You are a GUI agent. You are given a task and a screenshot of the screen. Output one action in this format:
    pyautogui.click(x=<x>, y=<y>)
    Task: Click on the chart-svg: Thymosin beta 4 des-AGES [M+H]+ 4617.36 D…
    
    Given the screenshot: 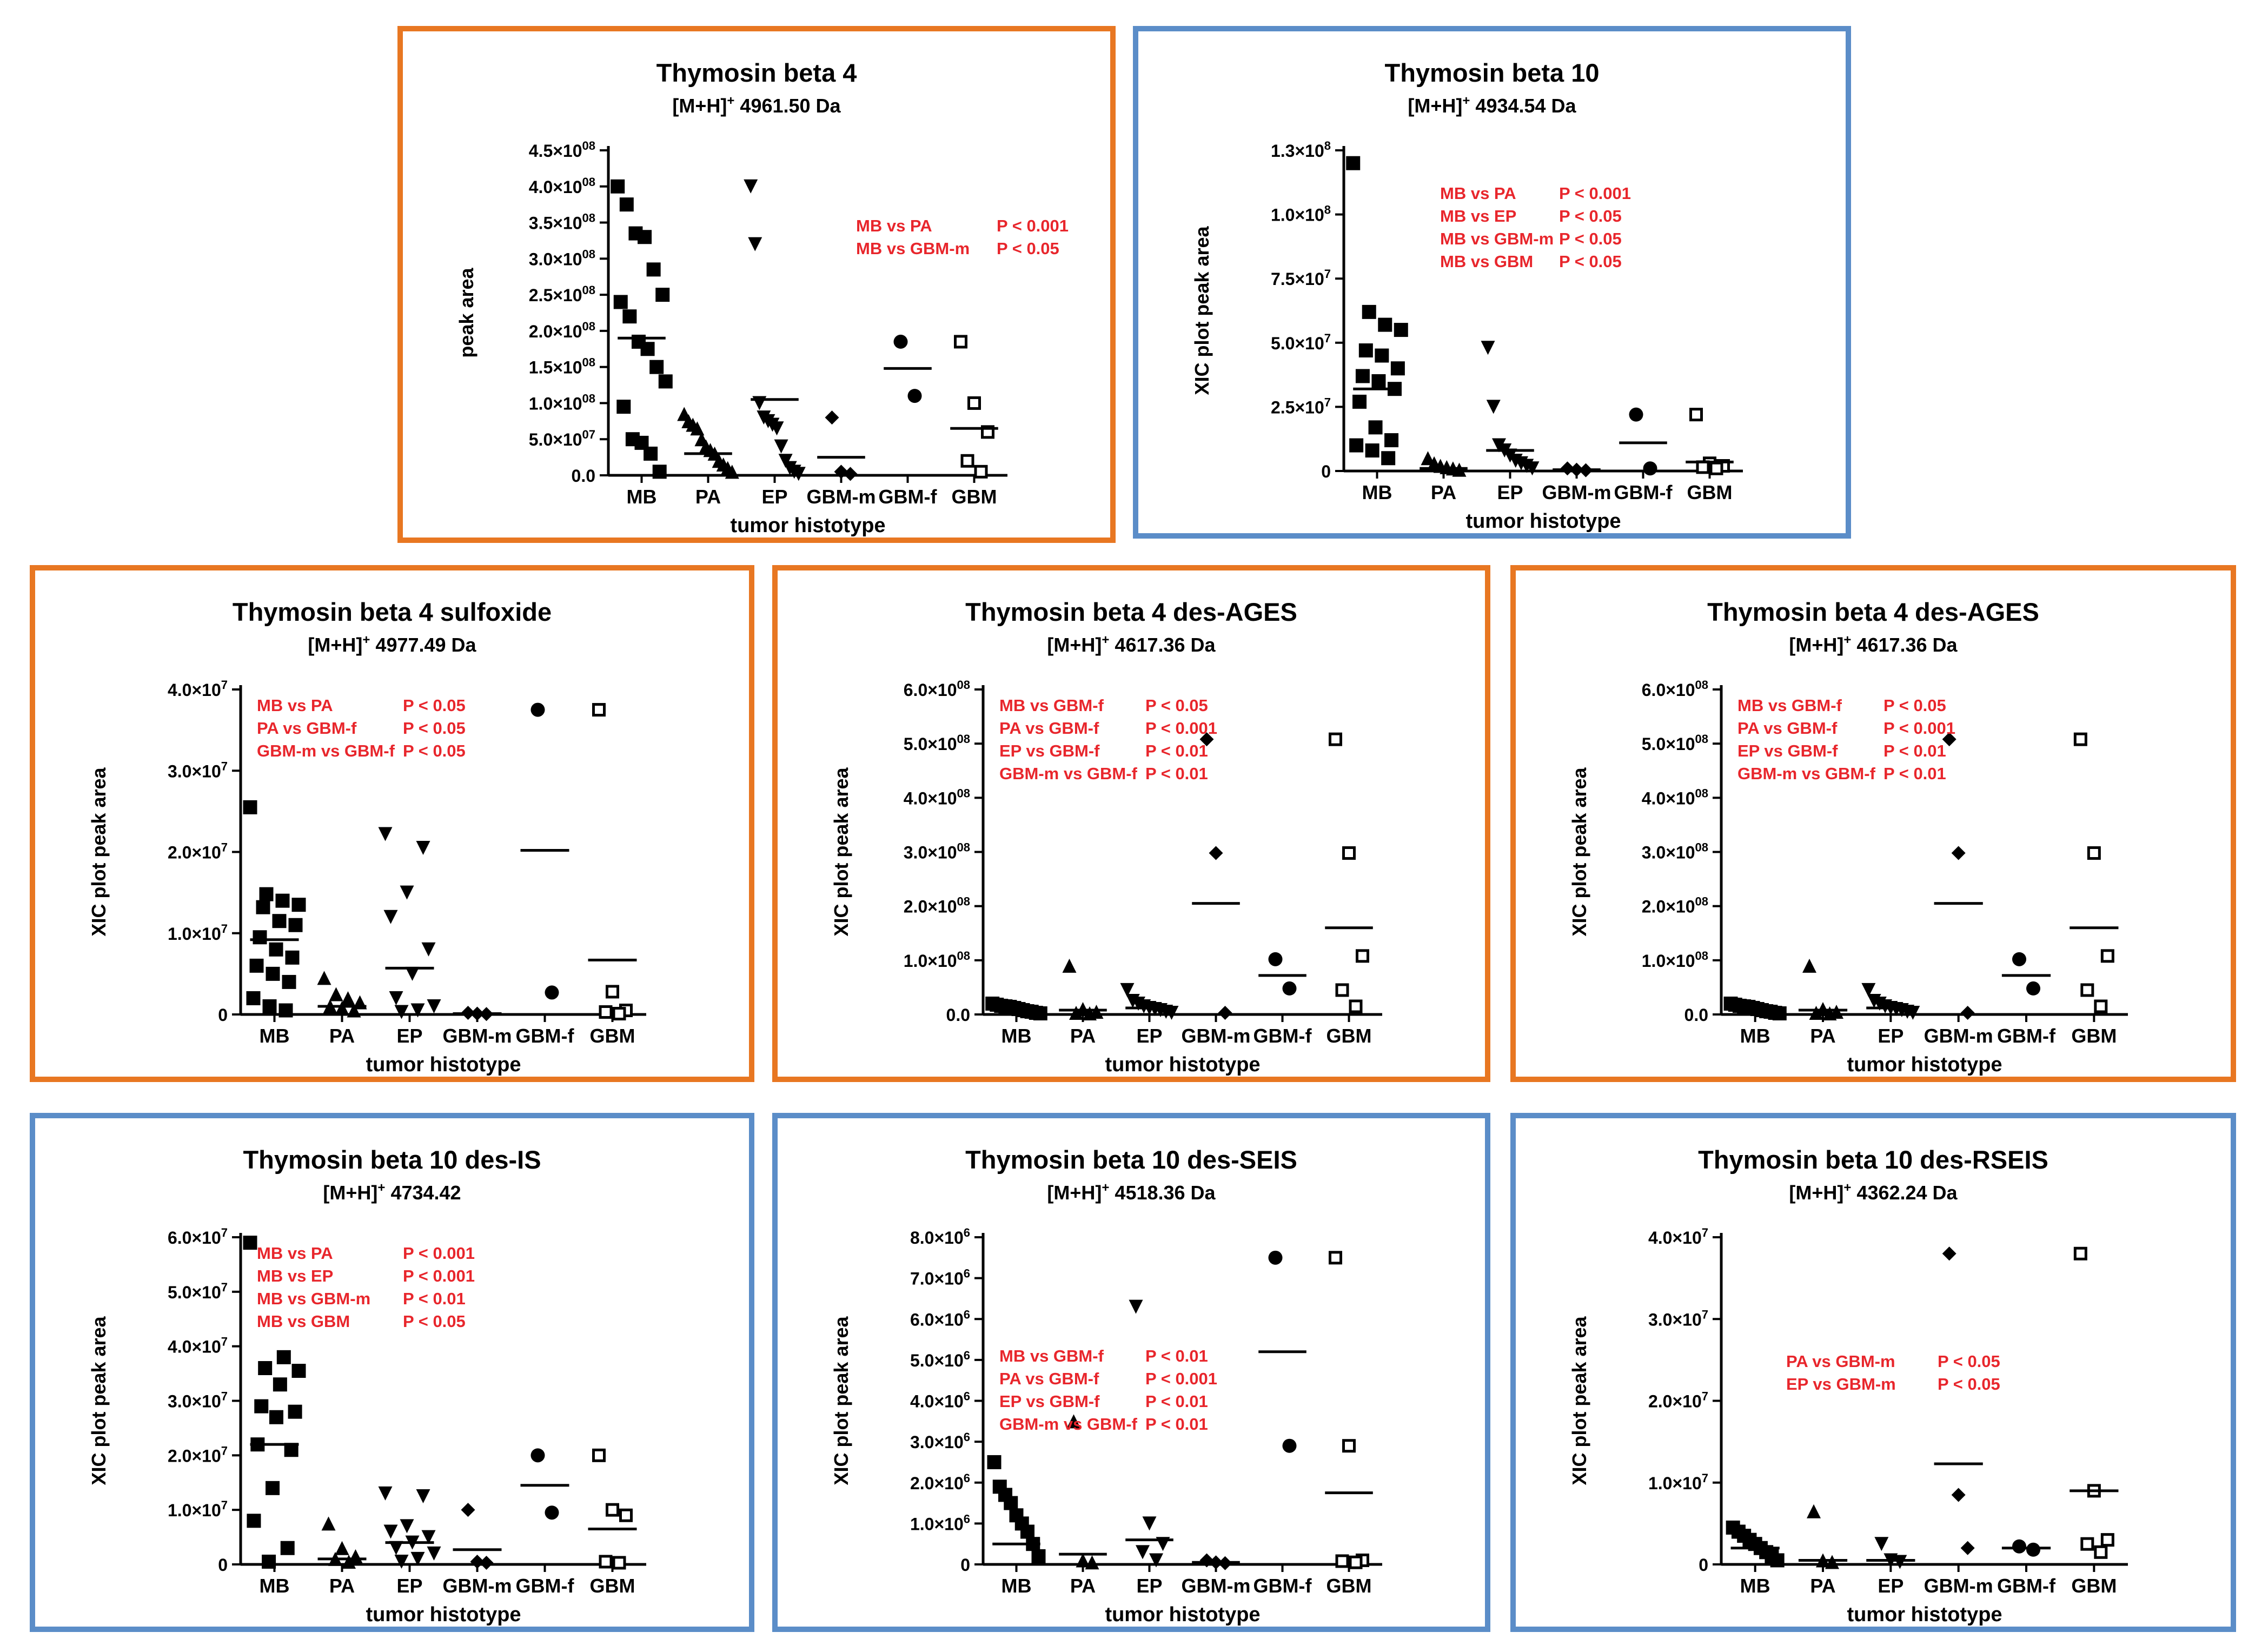 What is the action you would take?
    pyautogui.click(x=1873, y=823)
    